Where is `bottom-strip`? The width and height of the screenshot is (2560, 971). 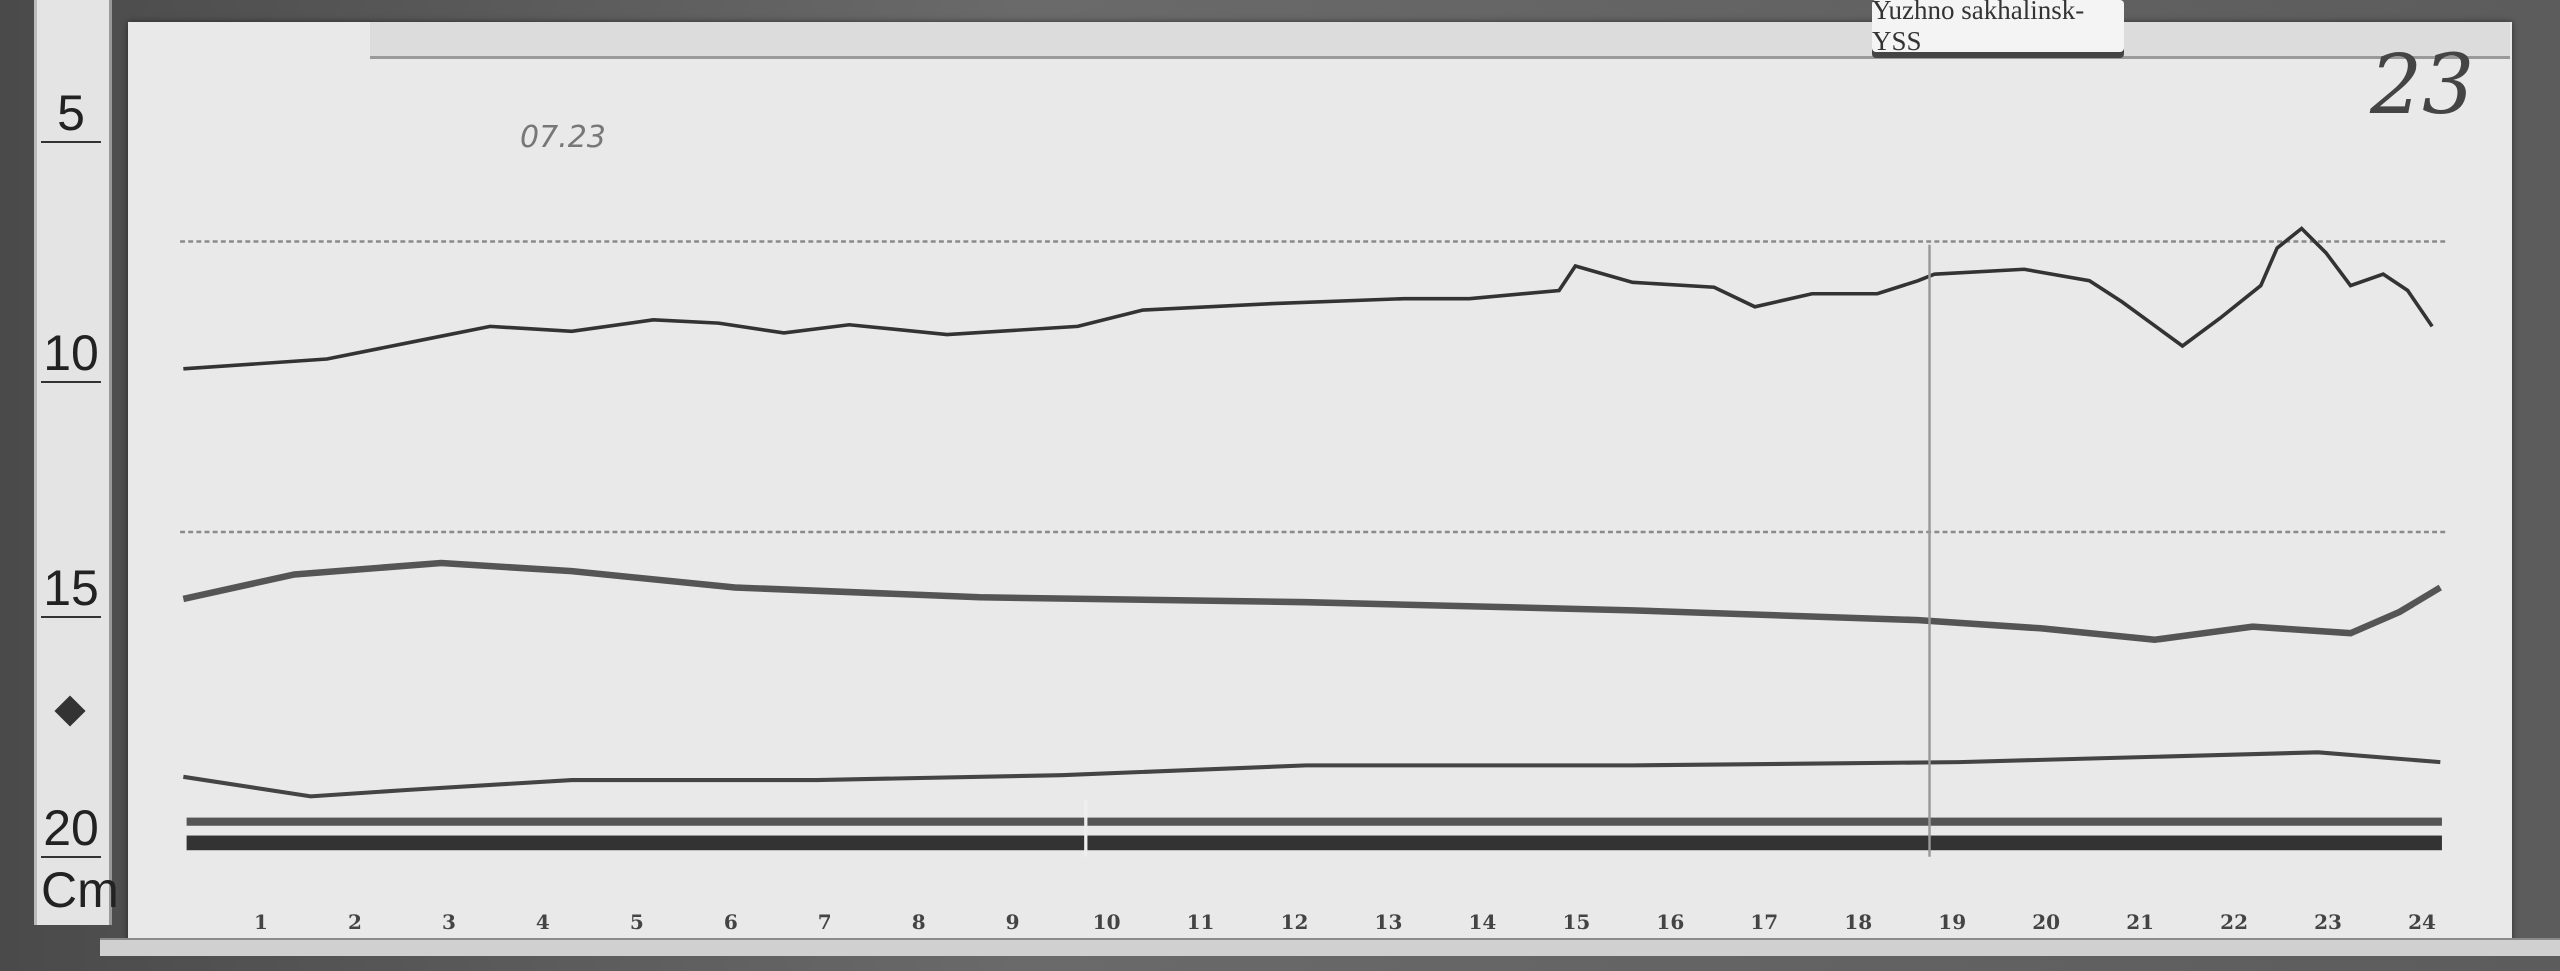 bottom-strip is located at coordinates (1330, 947).